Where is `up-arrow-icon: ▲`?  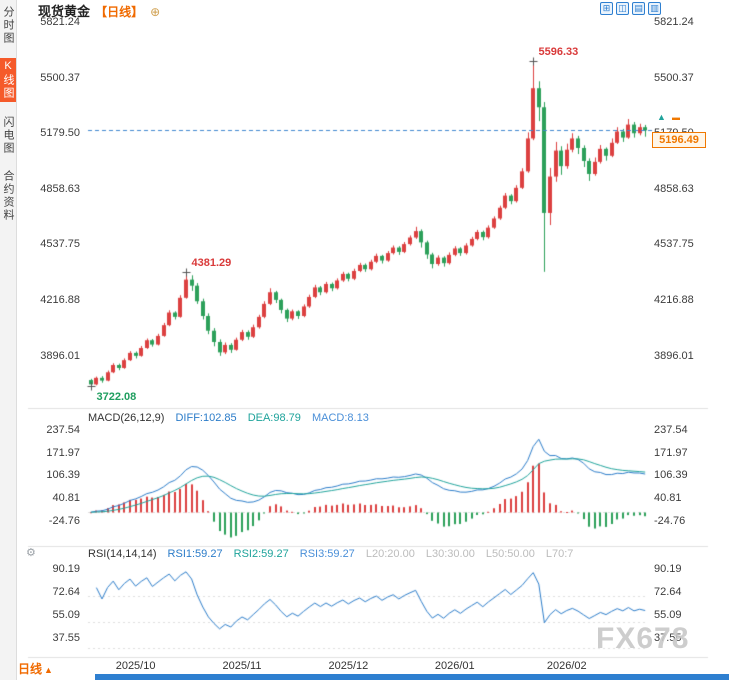
up-arrow-icon: ▲ is located at coordinates (48, 670).